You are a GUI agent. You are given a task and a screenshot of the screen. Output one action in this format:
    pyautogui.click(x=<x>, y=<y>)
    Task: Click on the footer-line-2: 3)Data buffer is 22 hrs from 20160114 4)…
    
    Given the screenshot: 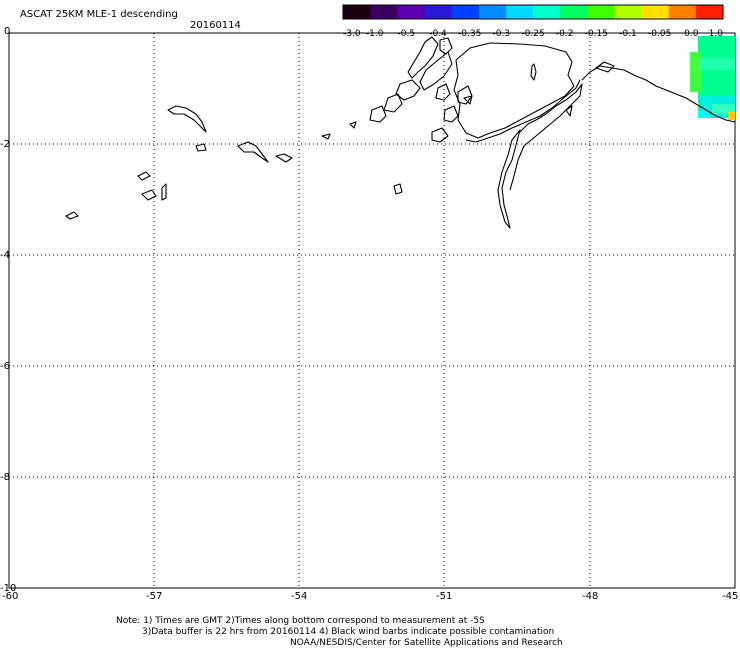 What is the action you would take?
    pyautogui.click(x=348, y=632)
    